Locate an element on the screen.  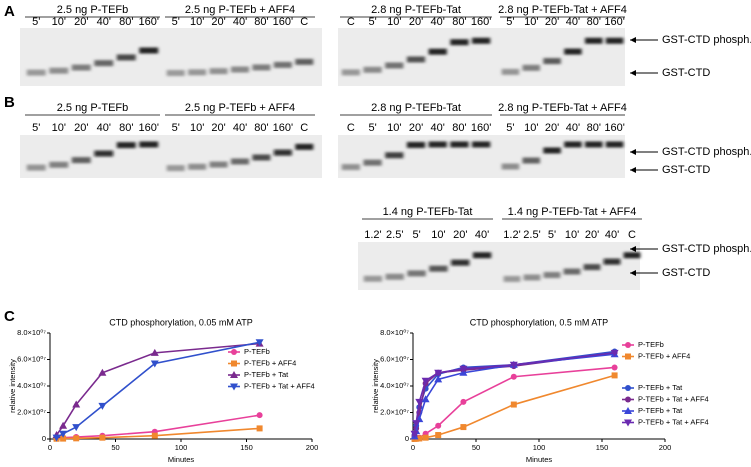
x-tick-label: 100 is located at coordinates (181, 447).